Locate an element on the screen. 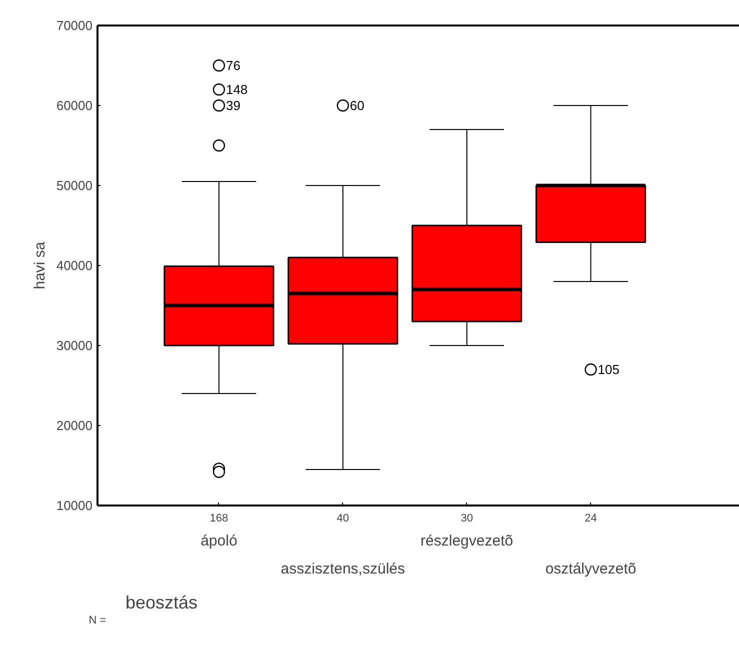 The image size is (739, 648). annotation: 105 is located at coordinates (609, 369).